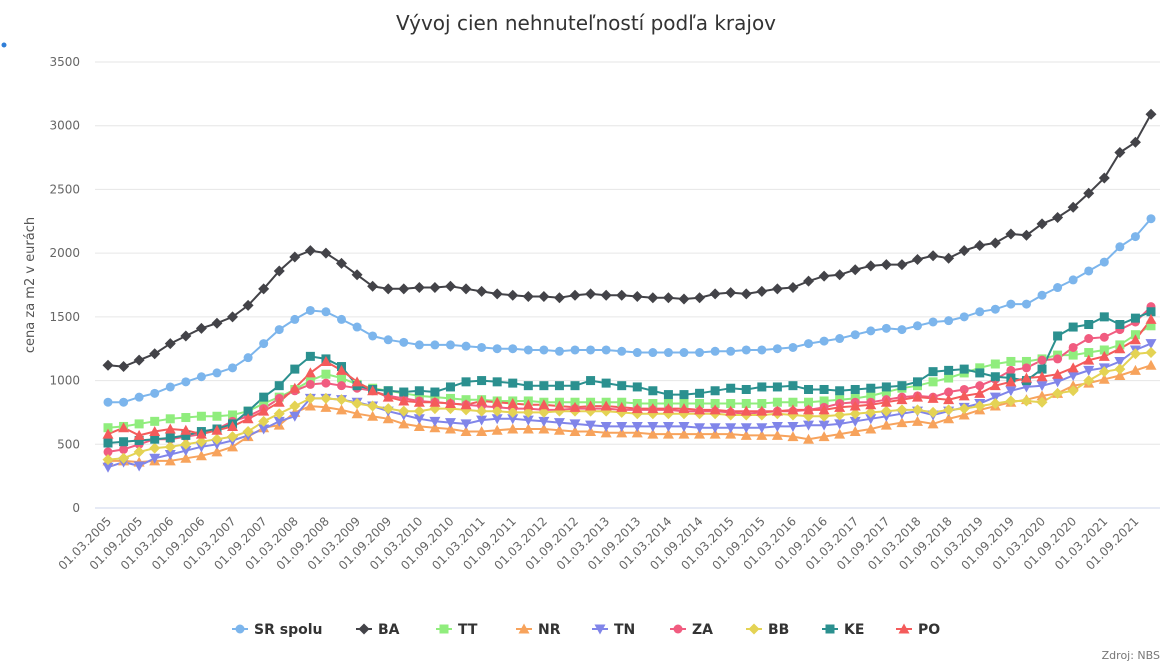 Image resolution: width=1172 pixels, height=666 pixels. Describe the element at coordinates (64, 62) in the screenshot. I see `y-tick-label: 3500` at that location.